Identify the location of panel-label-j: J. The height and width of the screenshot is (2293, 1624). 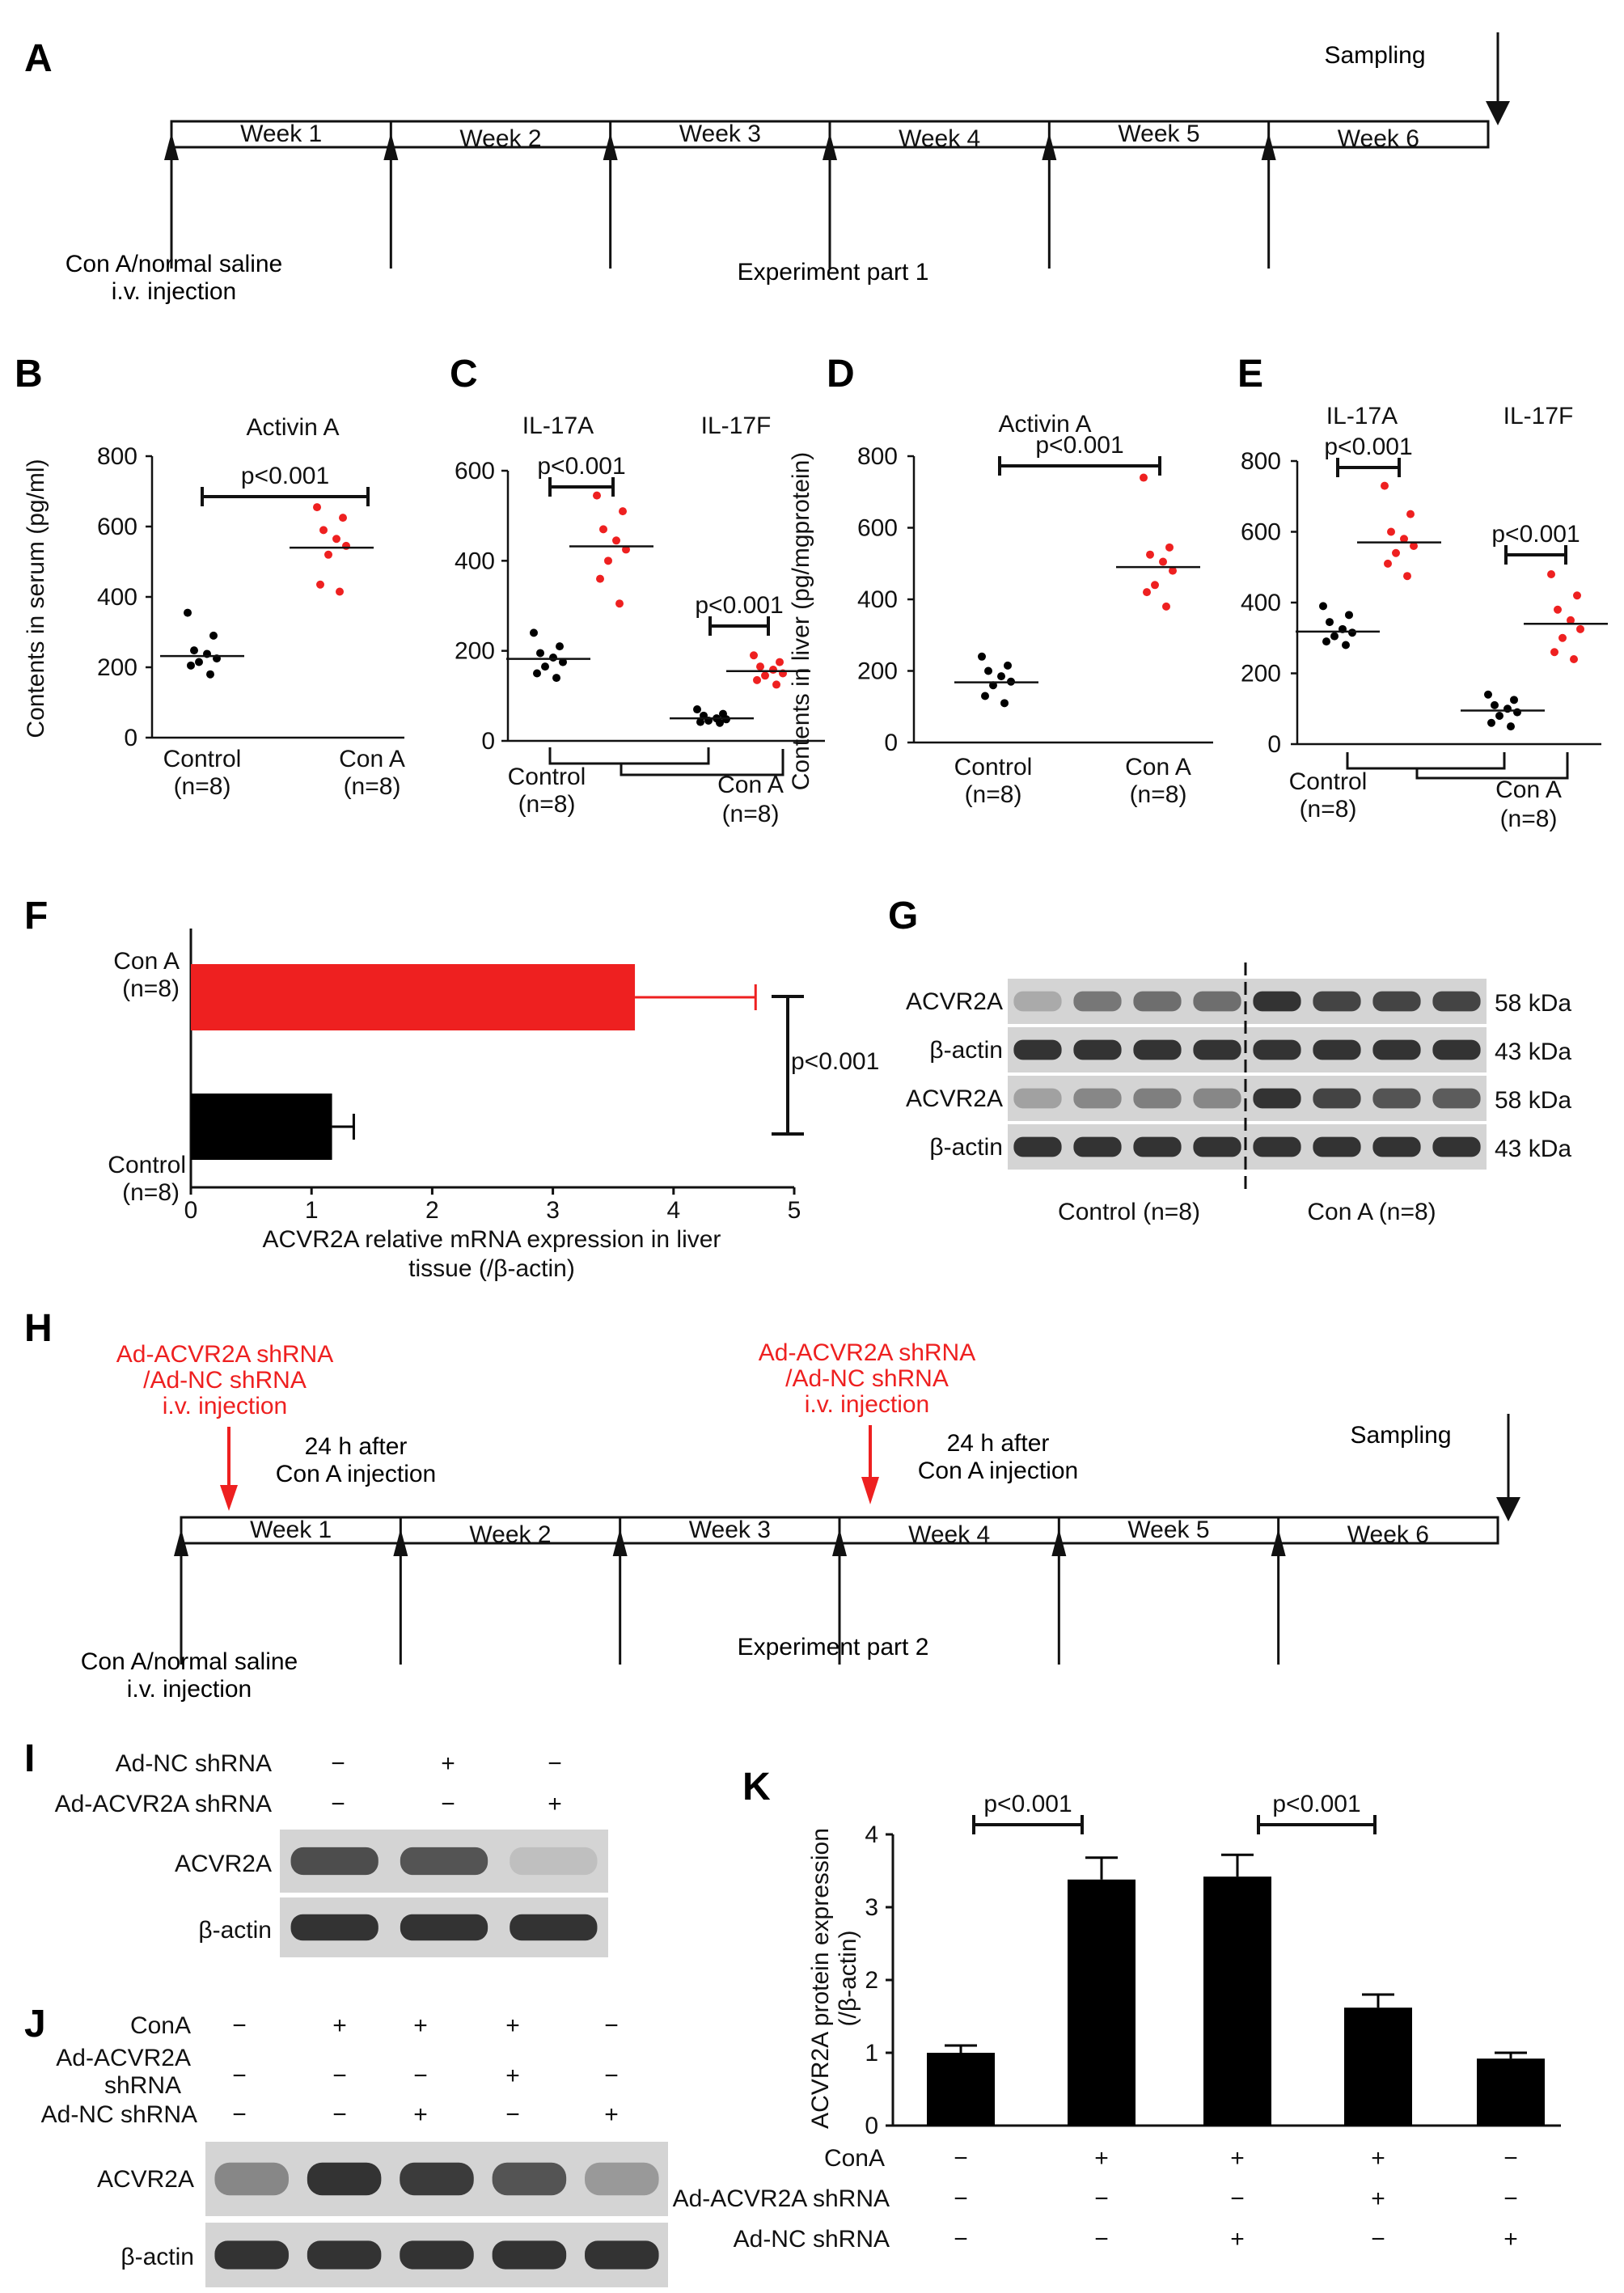
(35, 2025).